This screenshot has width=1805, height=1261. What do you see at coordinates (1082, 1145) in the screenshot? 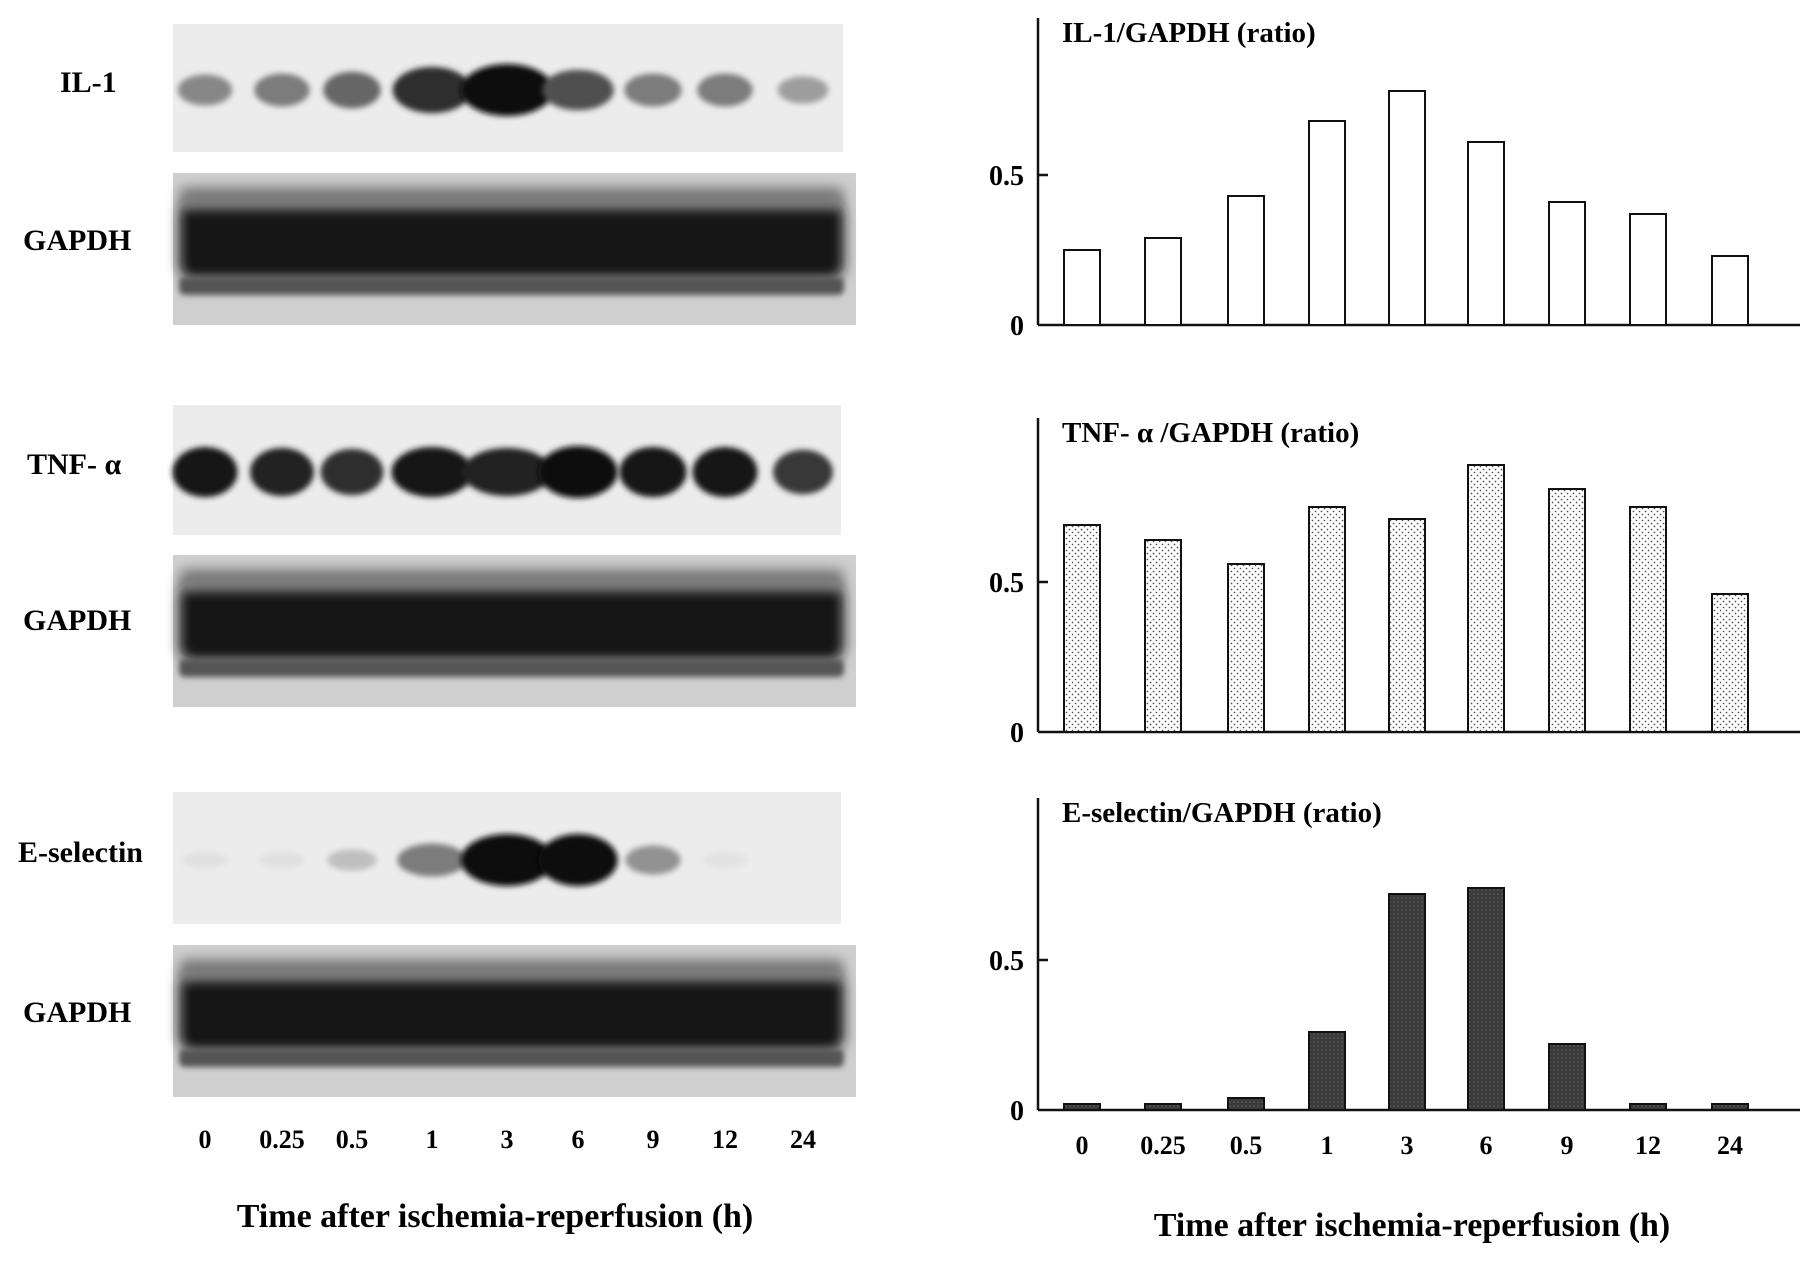
I see `x-tick-label: 0` at bounding box center [1082, 1145].